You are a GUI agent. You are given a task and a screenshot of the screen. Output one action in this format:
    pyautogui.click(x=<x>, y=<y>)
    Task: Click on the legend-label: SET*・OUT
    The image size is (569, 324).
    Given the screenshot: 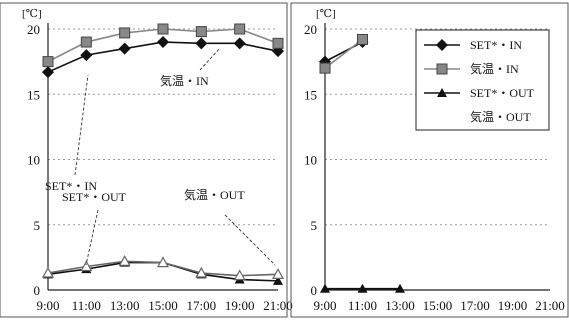 What is the action you would take?
    pyautogui.click(x=502, y=93)
    